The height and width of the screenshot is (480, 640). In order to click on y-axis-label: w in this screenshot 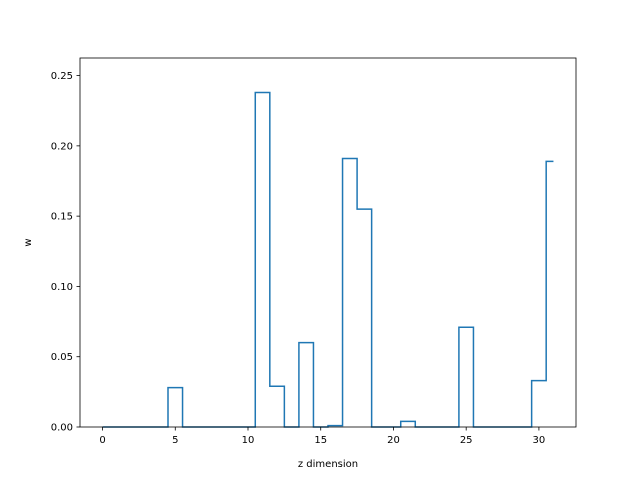, I will do `click(28, 242)`.